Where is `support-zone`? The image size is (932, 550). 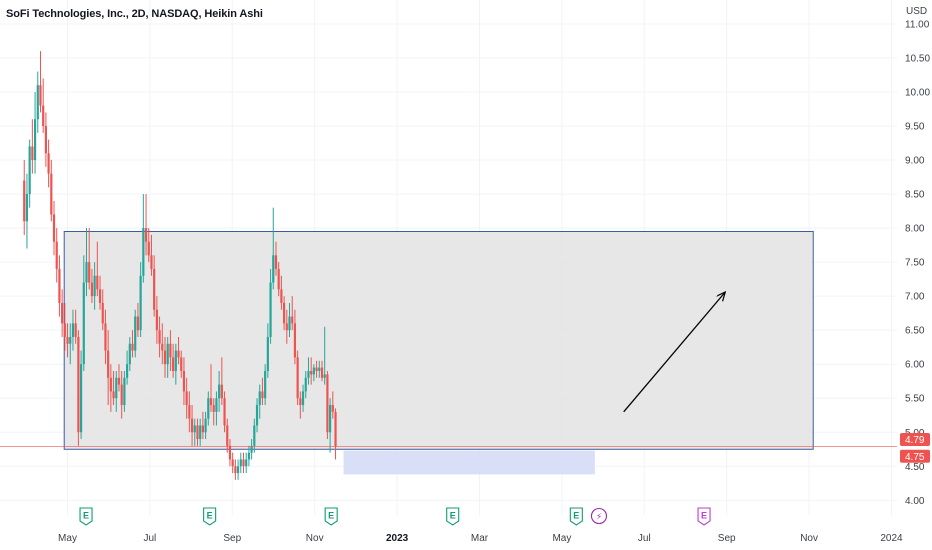
support-zone is located at coordinates (469, 462).